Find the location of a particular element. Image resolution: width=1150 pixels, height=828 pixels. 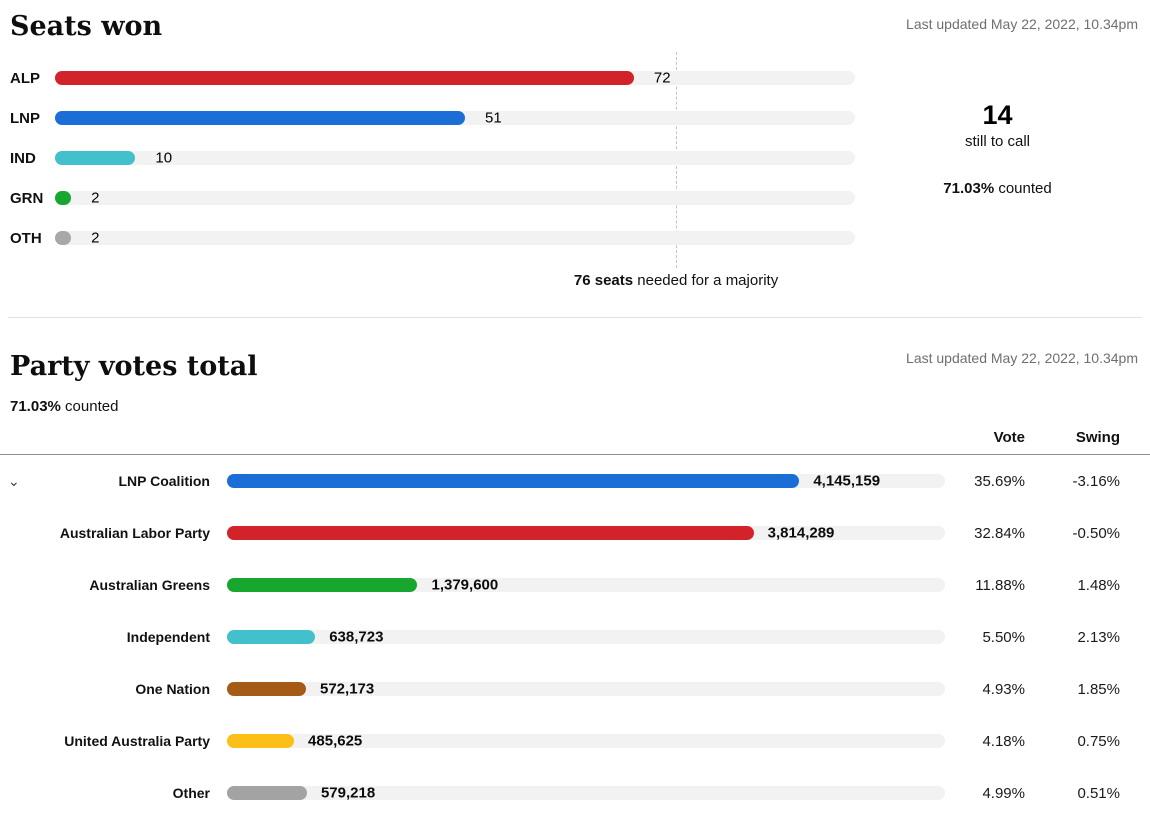

vote-count-label: 4,145,159 is located at coordinates (847, 481).